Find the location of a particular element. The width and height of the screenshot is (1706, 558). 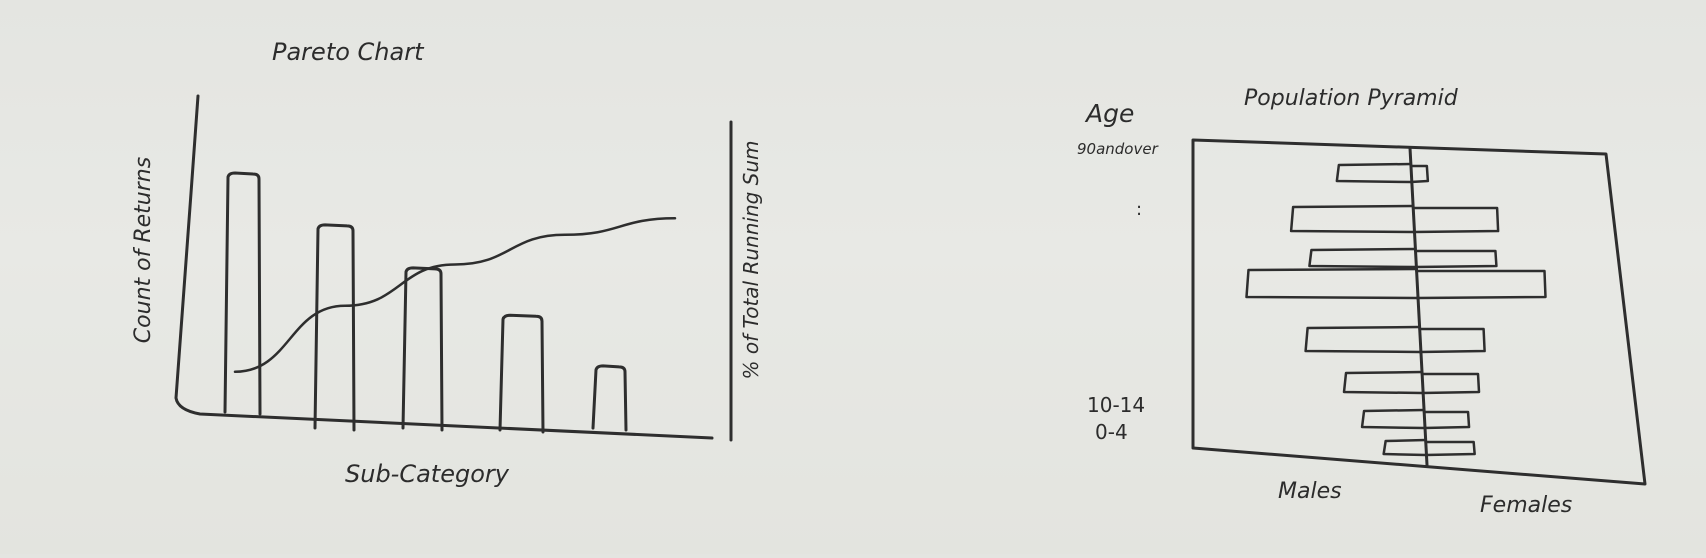

pyramid-y-axis-label: Age is located at coordinates (1109, 113).